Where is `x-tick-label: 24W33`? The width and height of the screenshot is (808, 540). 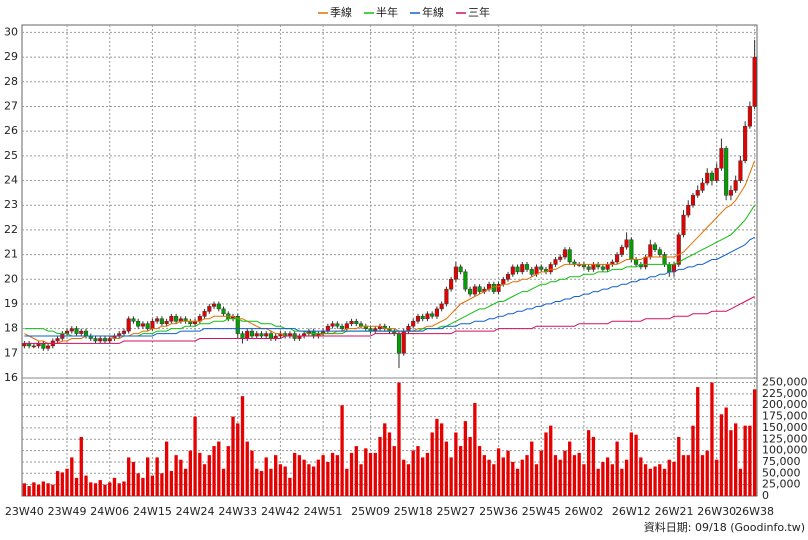
x-tick-label: 24W33 is located at coordinates (237, 511).